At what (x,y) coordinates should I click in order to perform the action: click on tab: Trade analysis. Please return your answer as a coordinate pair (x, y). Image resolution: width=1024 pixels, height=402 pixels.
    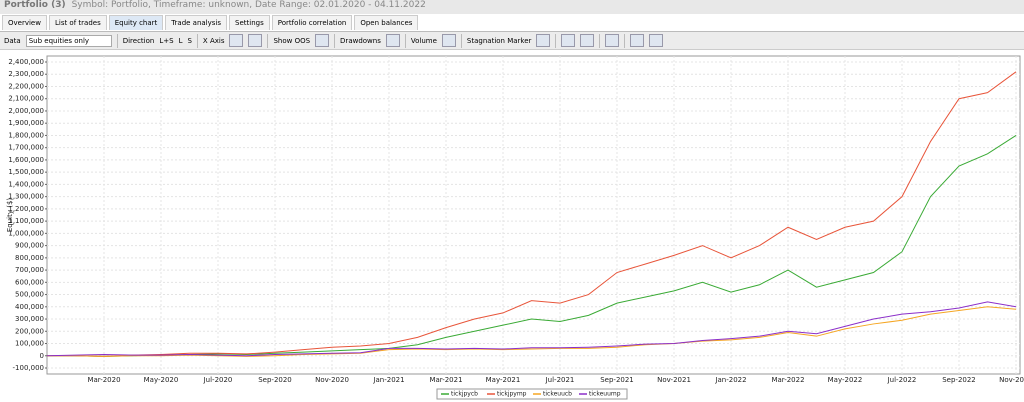
    Looking at the image, I should click on (196, 22).